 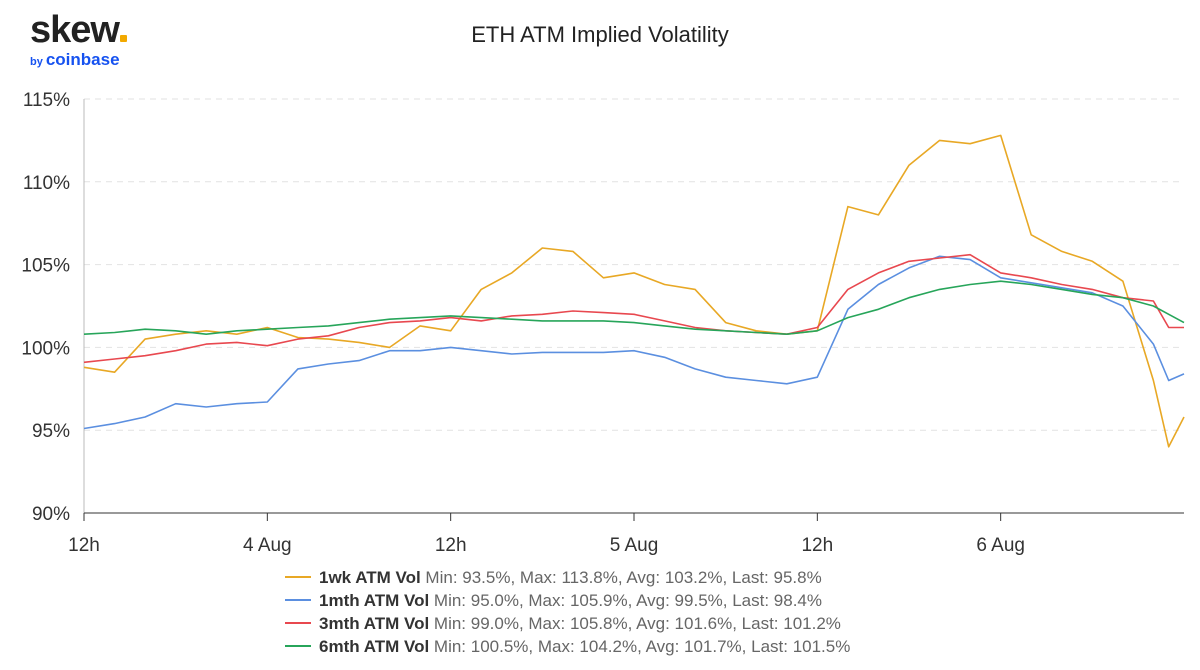 I want to click on legend-series-name: 6mth ATM Vol, so click(x=374, y=646).